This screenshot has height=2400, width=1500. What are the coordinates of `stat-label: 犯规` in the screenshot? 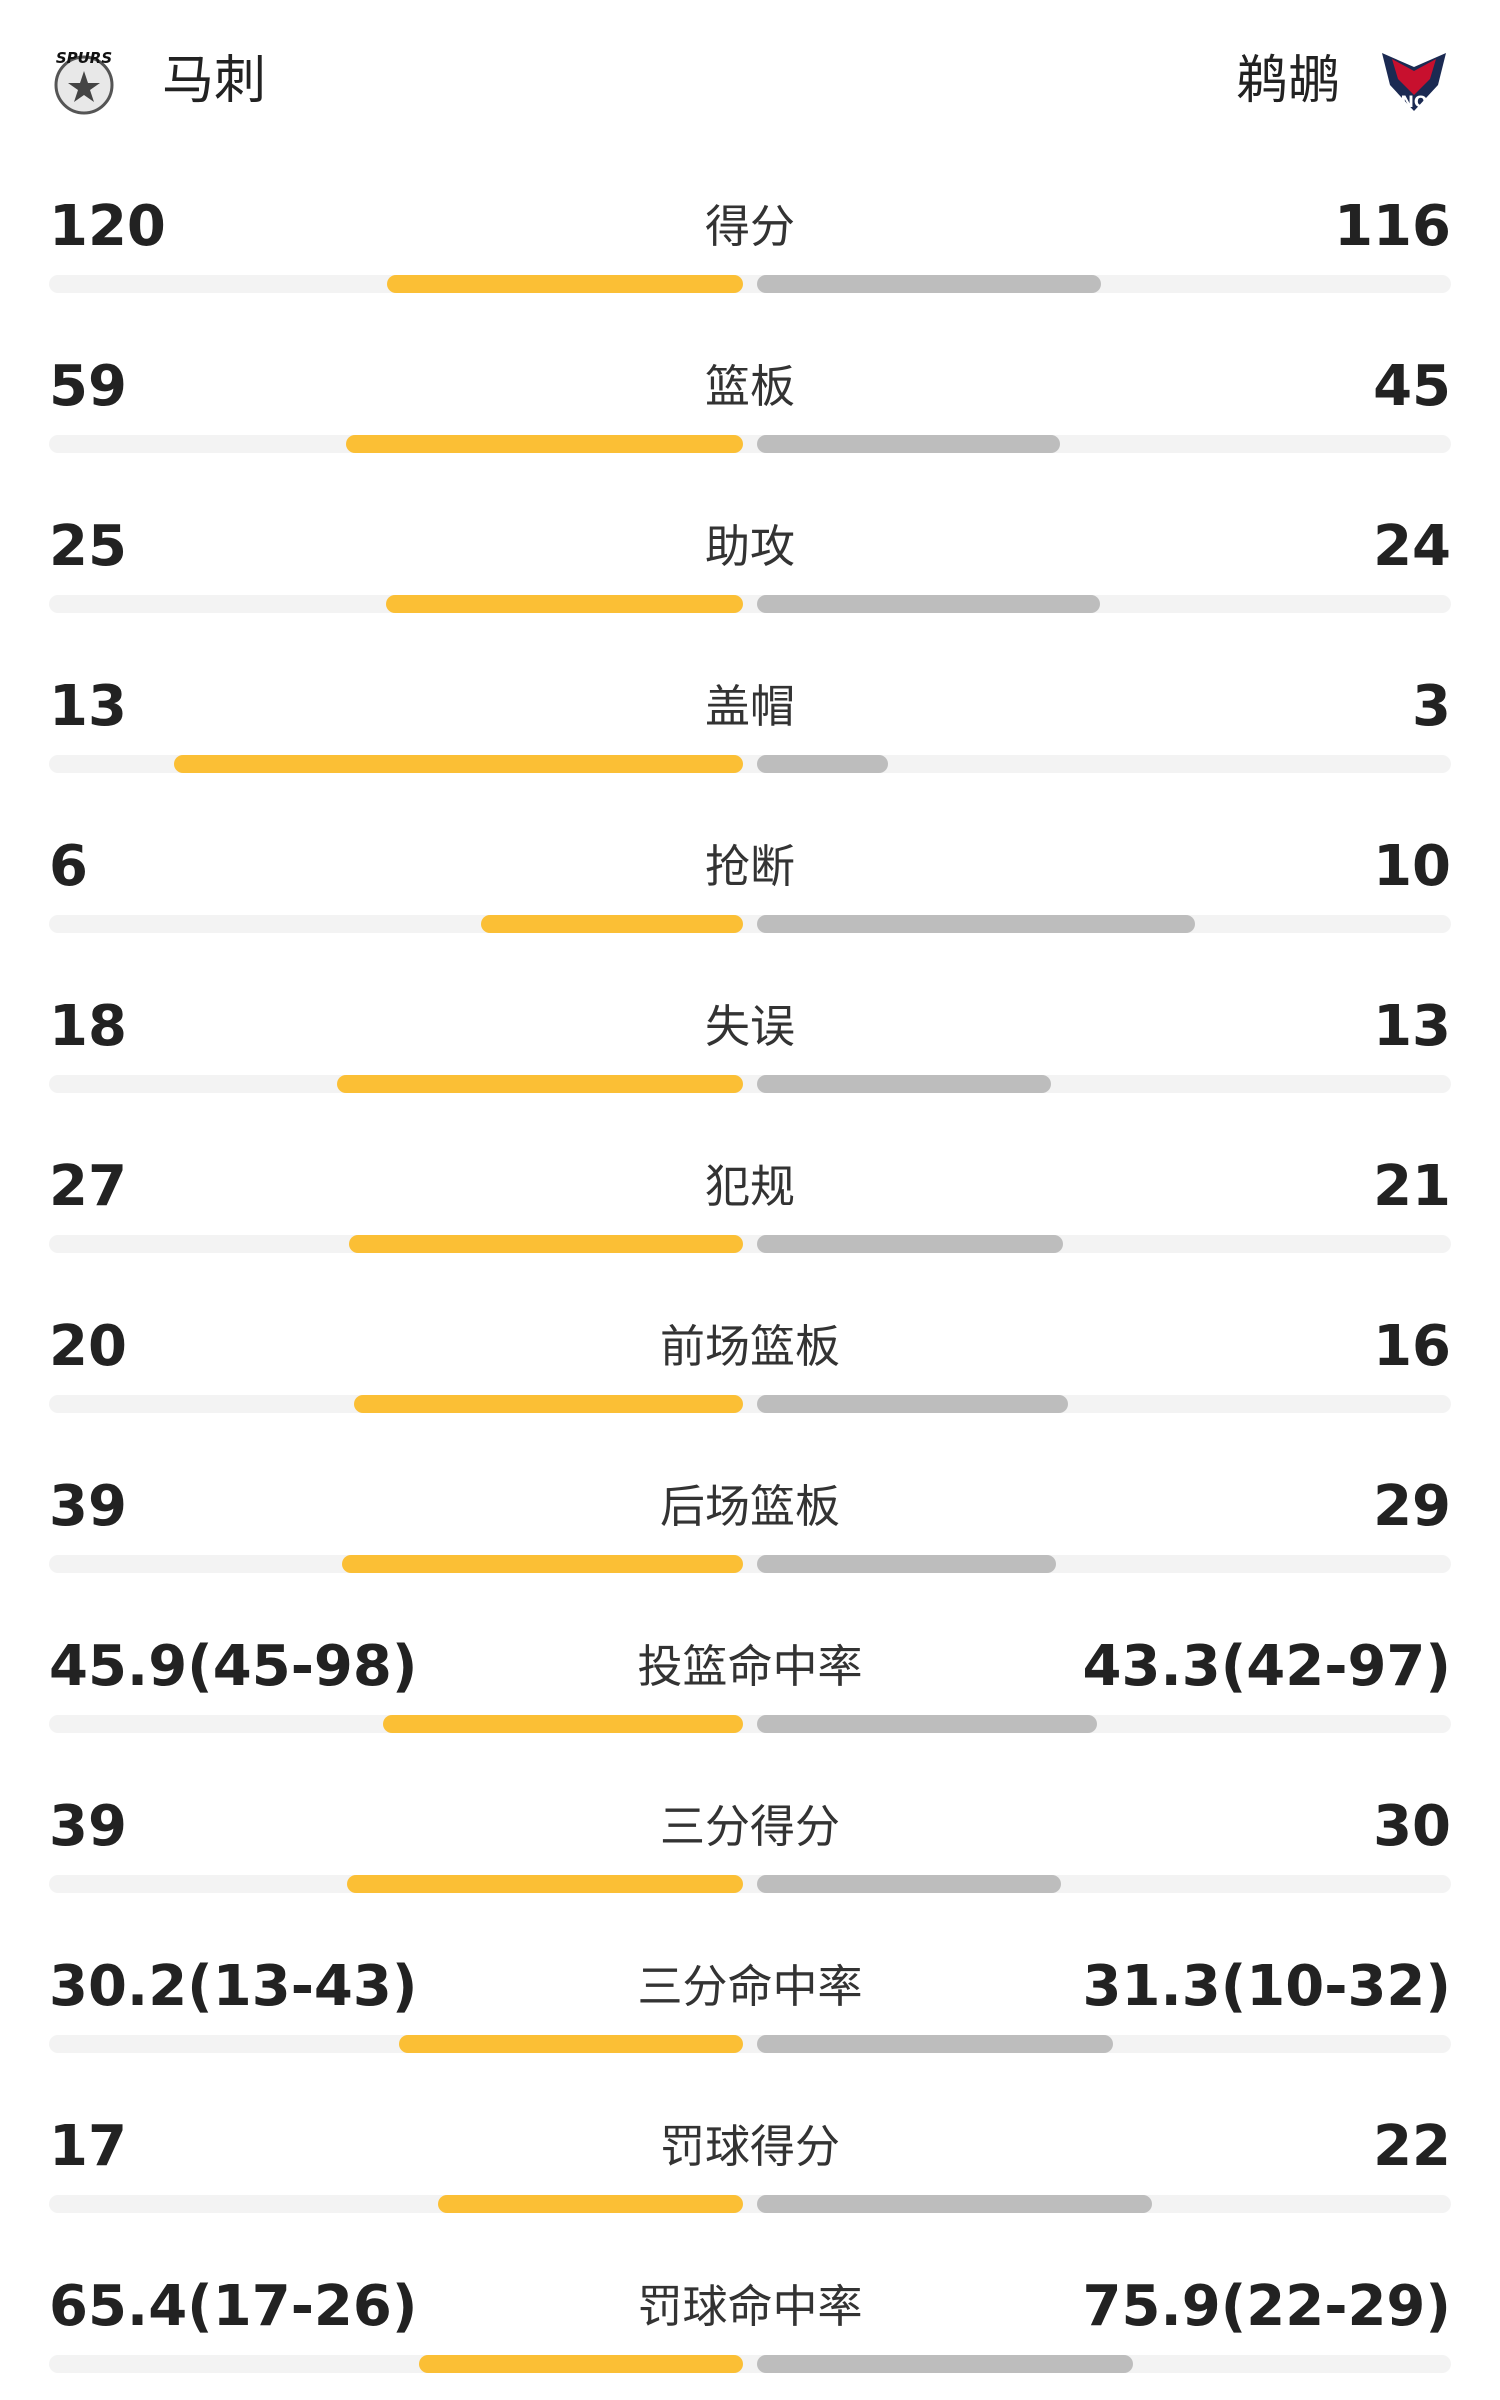 It's located at (749, 1186).